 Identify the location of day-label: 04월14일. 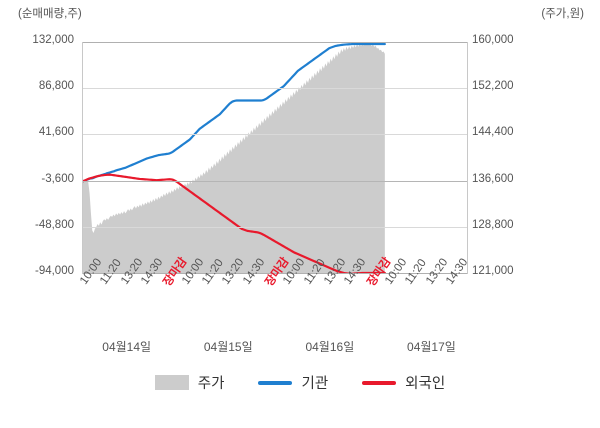
(127, 347).